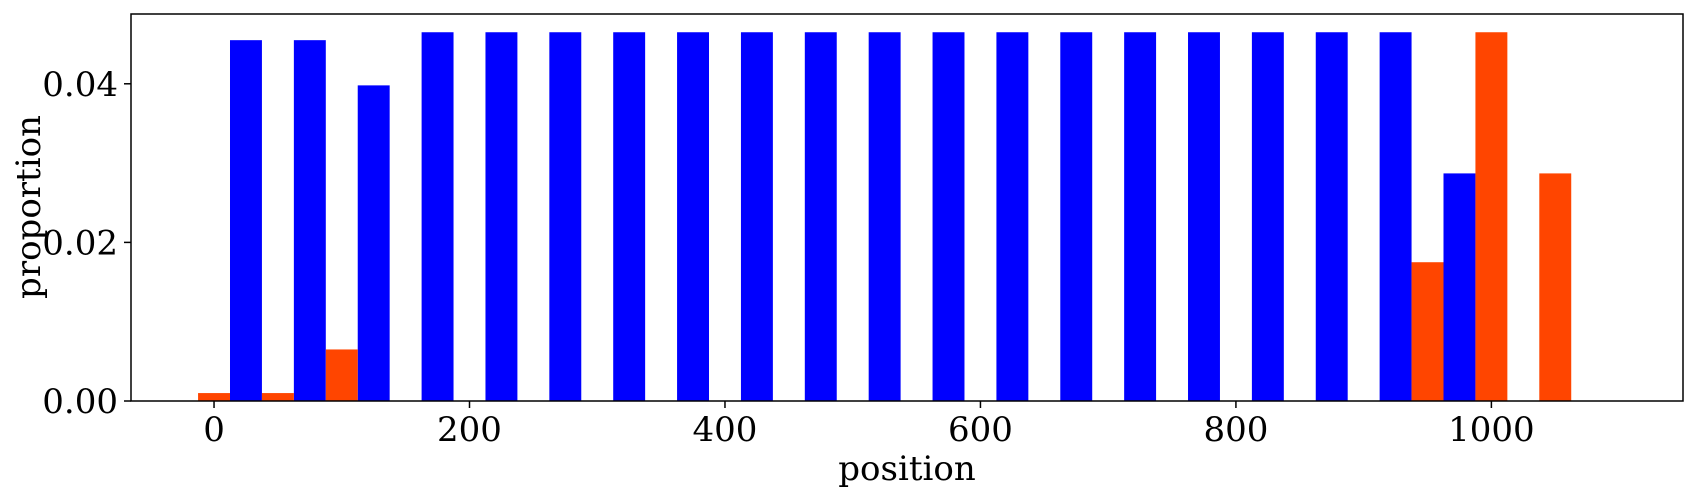  What do you see at coordinates (29, 207) in the screenshot?
I see `y-axis-label: proportion` at bounding box center [29, 207].